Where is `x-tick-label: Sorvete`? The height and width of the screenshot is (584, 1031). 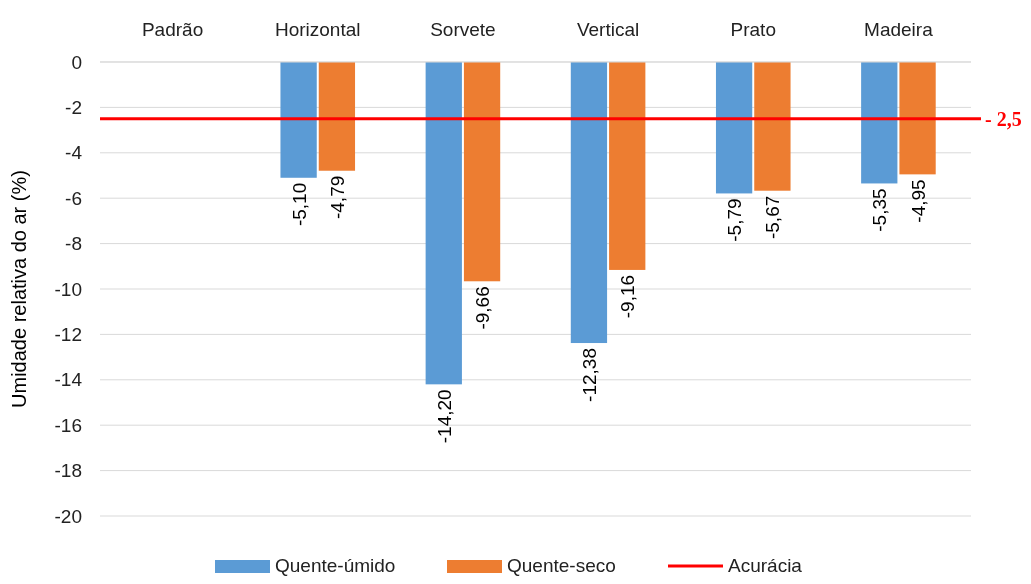
x-tick-label: Sorvete is located at coordinates (463, 29).